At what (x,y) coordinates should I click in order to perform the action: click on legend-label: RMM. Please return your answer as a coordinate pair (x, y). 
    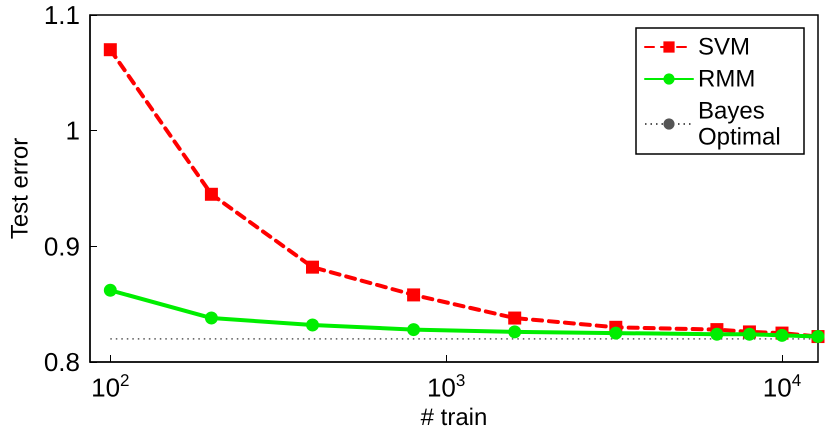
    Looking at the image, I should click on (727, 79).